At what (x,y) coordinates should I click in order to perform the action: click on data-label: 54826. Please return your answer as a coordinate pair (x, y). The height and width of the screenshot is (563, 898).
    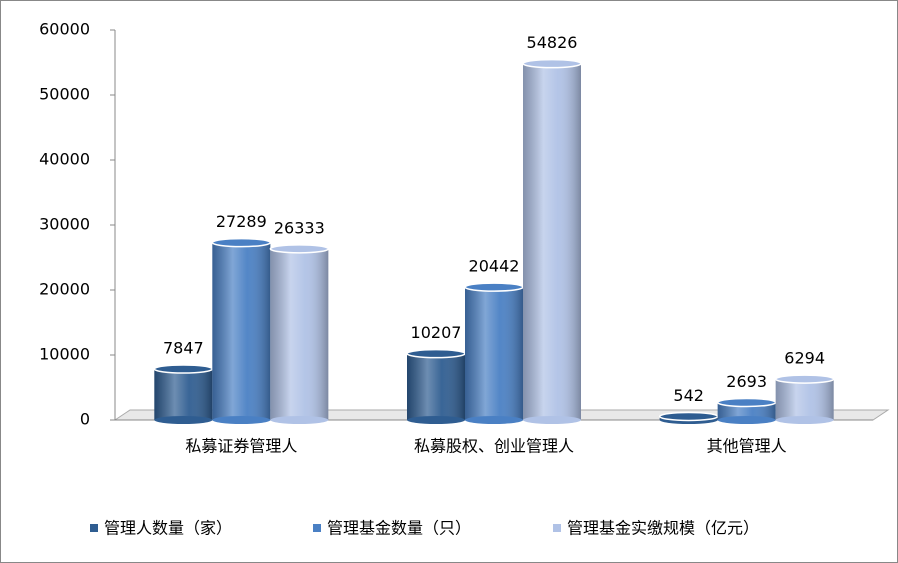
    Looking at the image, I should click on (552, 42).